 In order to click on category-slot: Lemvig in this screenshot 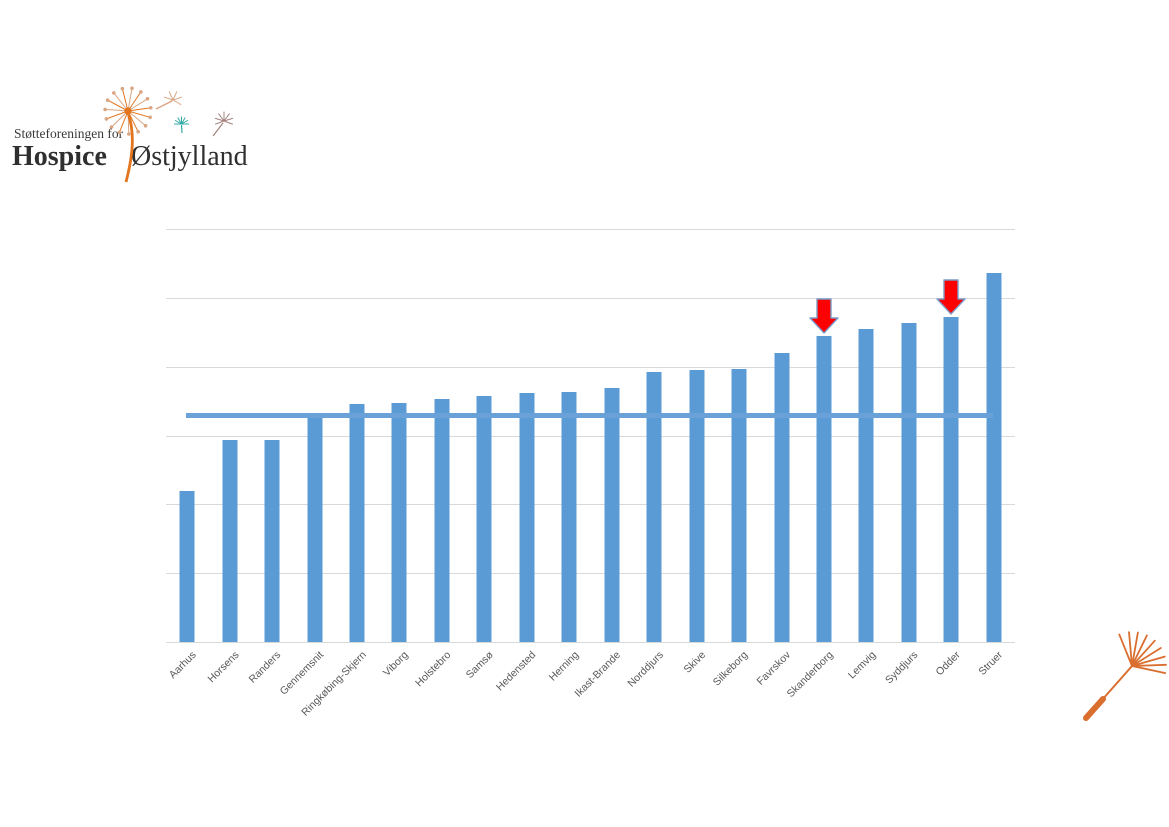, I will do `click(866, 455)`.